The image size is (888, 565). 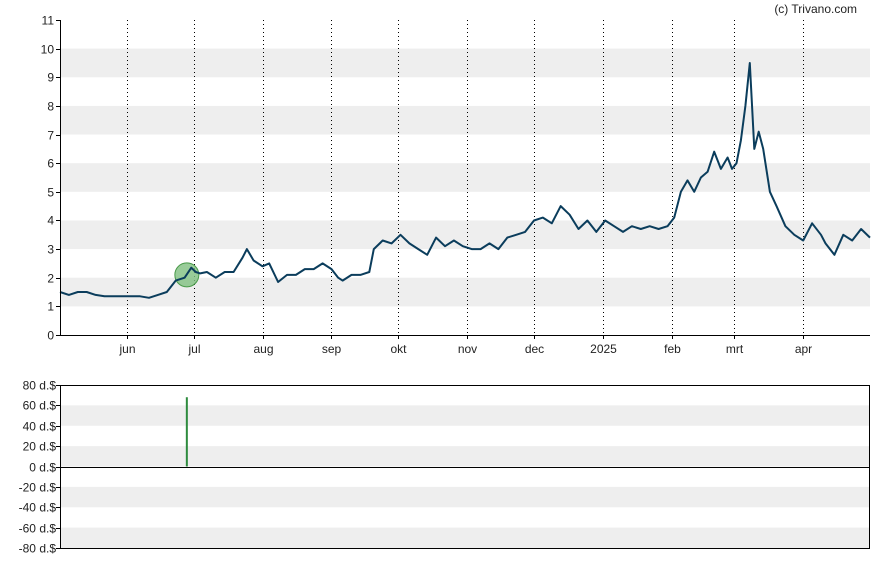 I want to click on x-tick-label: jun, so click(x=126, y=349).